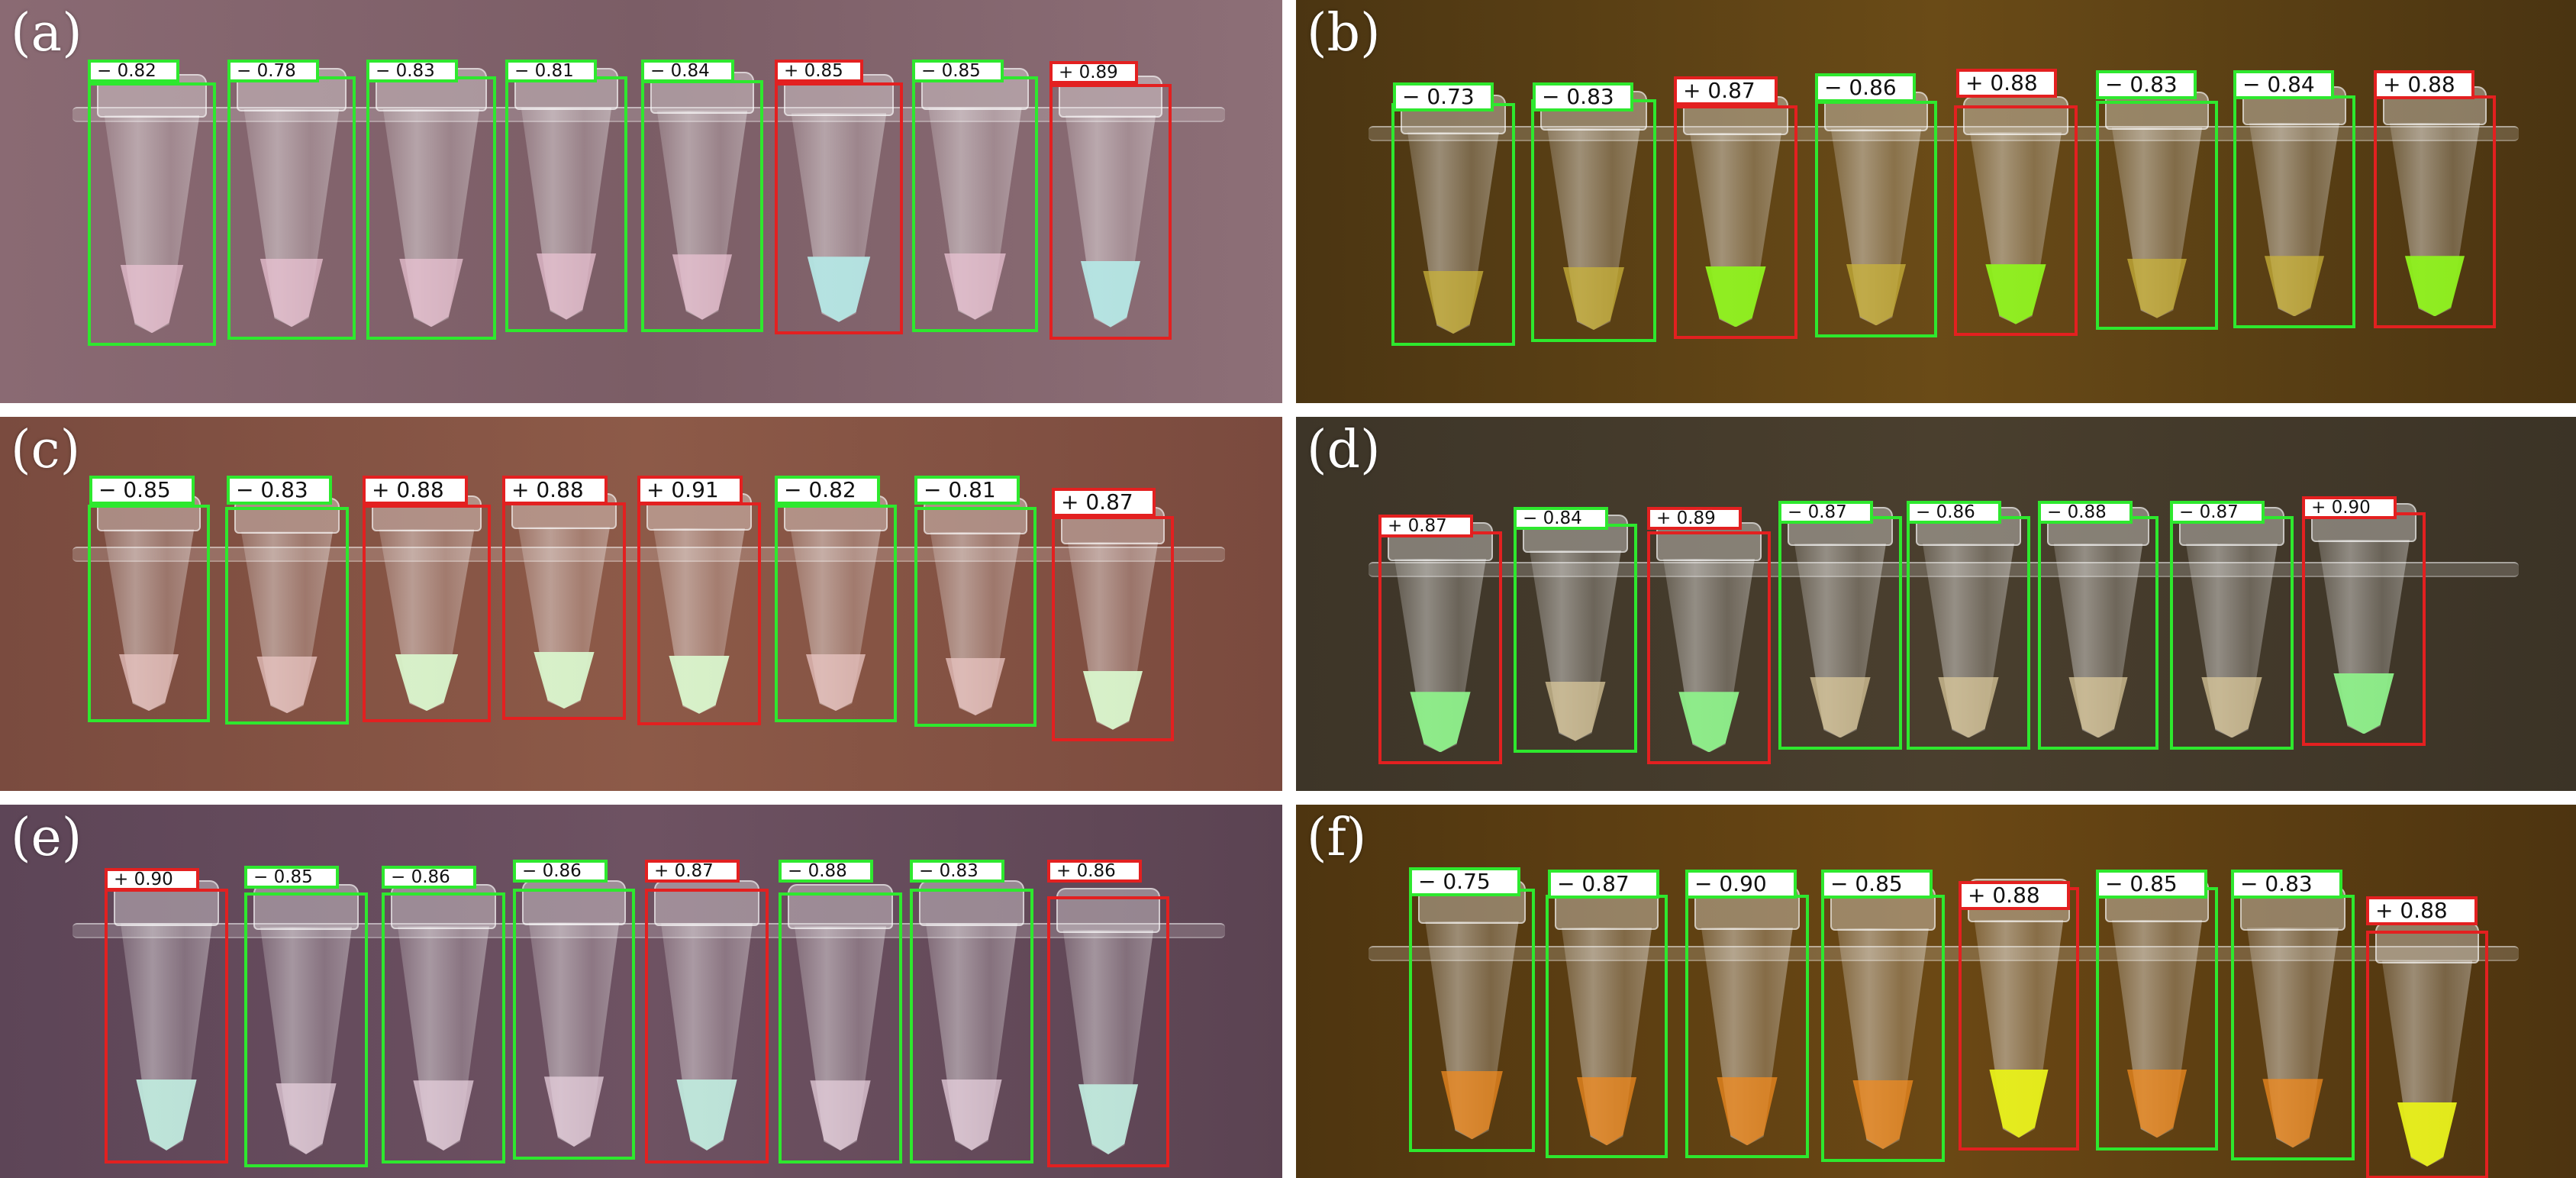 The image size is (2576, 1178). I want to click on panel-letter: (a), so click(47, 33).